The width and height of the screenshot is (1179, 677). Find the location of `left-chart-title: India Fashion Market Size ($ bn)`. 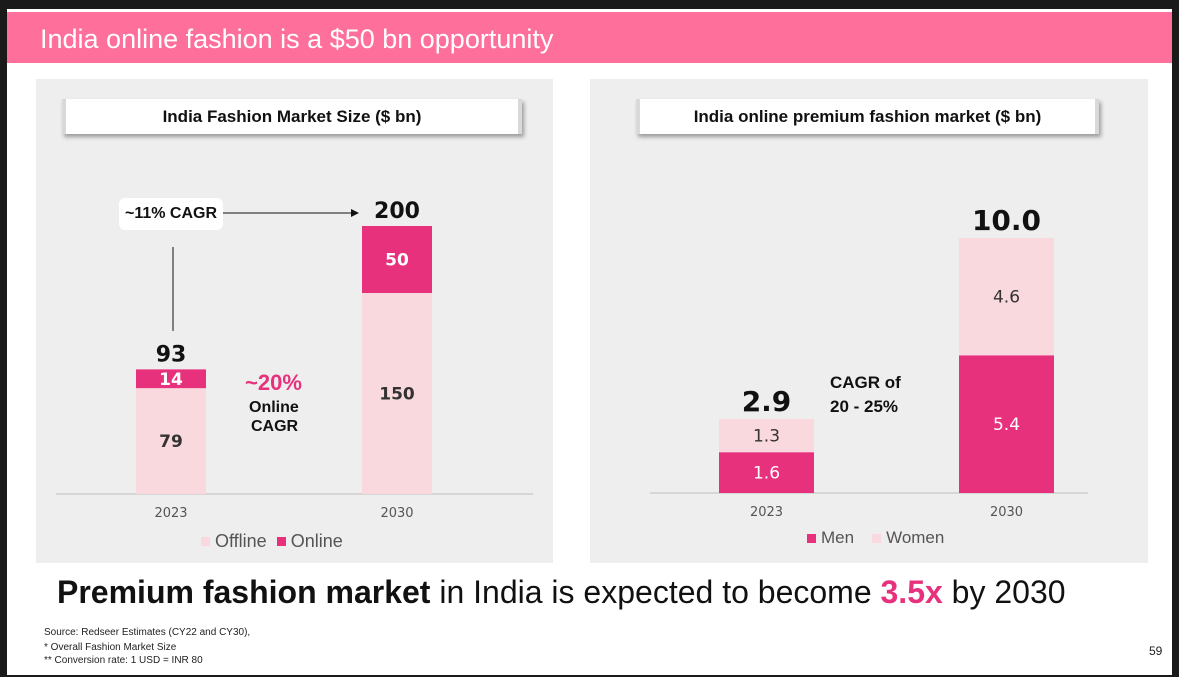

left-chart-title: India Fashion Market Size ($ bn) is located at coordinates (292, 116).